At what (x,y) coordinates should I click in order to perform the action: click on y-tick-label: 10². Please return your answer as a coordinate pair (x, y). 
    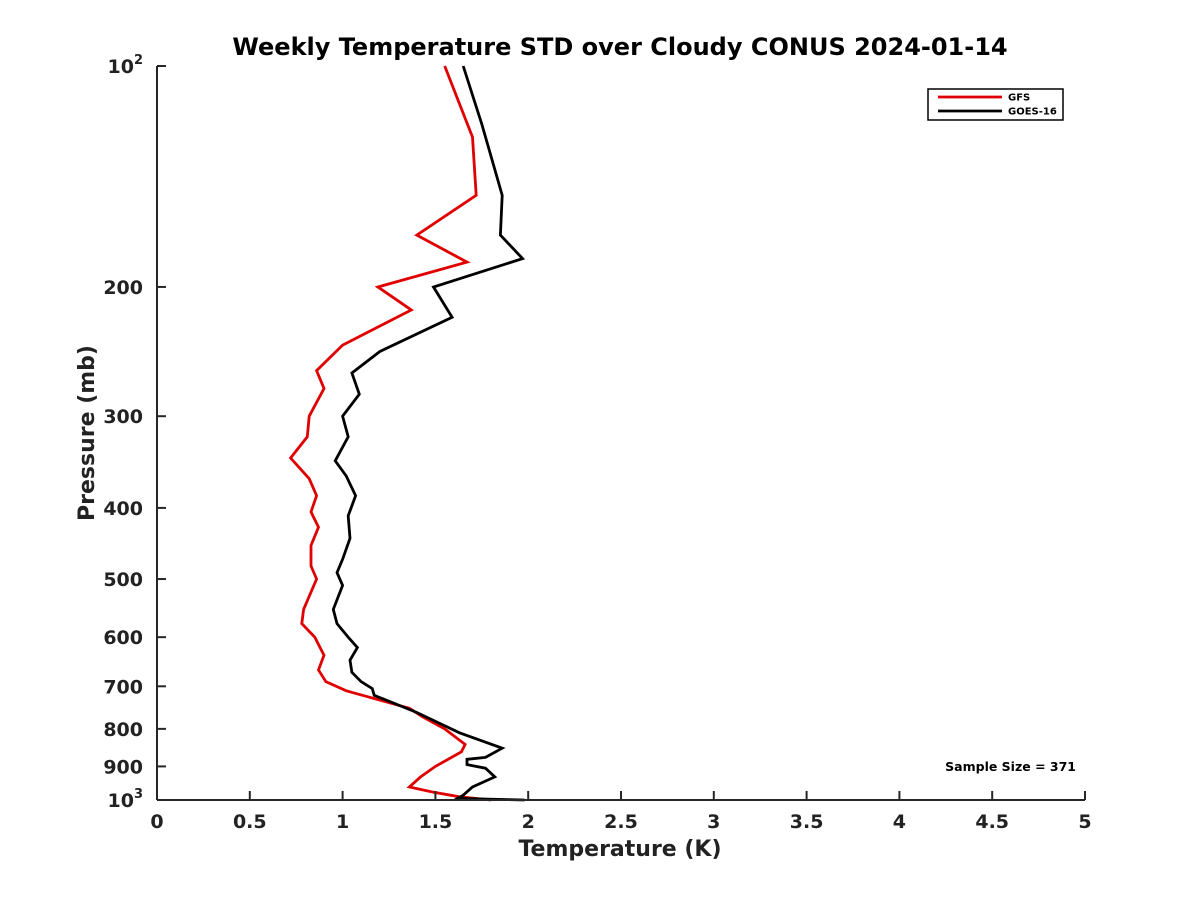
    Looking at the image, I should click on (126, 65).